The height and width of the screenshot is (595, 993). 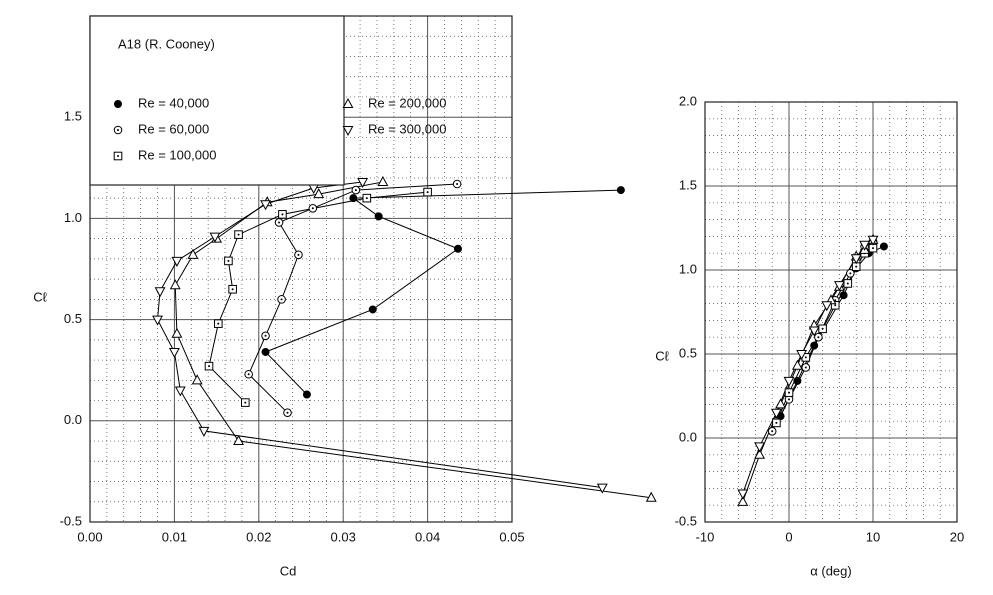 What do you see at coordinates (957, 536) in the screenshot?
I see `x-tick-label: 20` at bounding box center [957, 536].